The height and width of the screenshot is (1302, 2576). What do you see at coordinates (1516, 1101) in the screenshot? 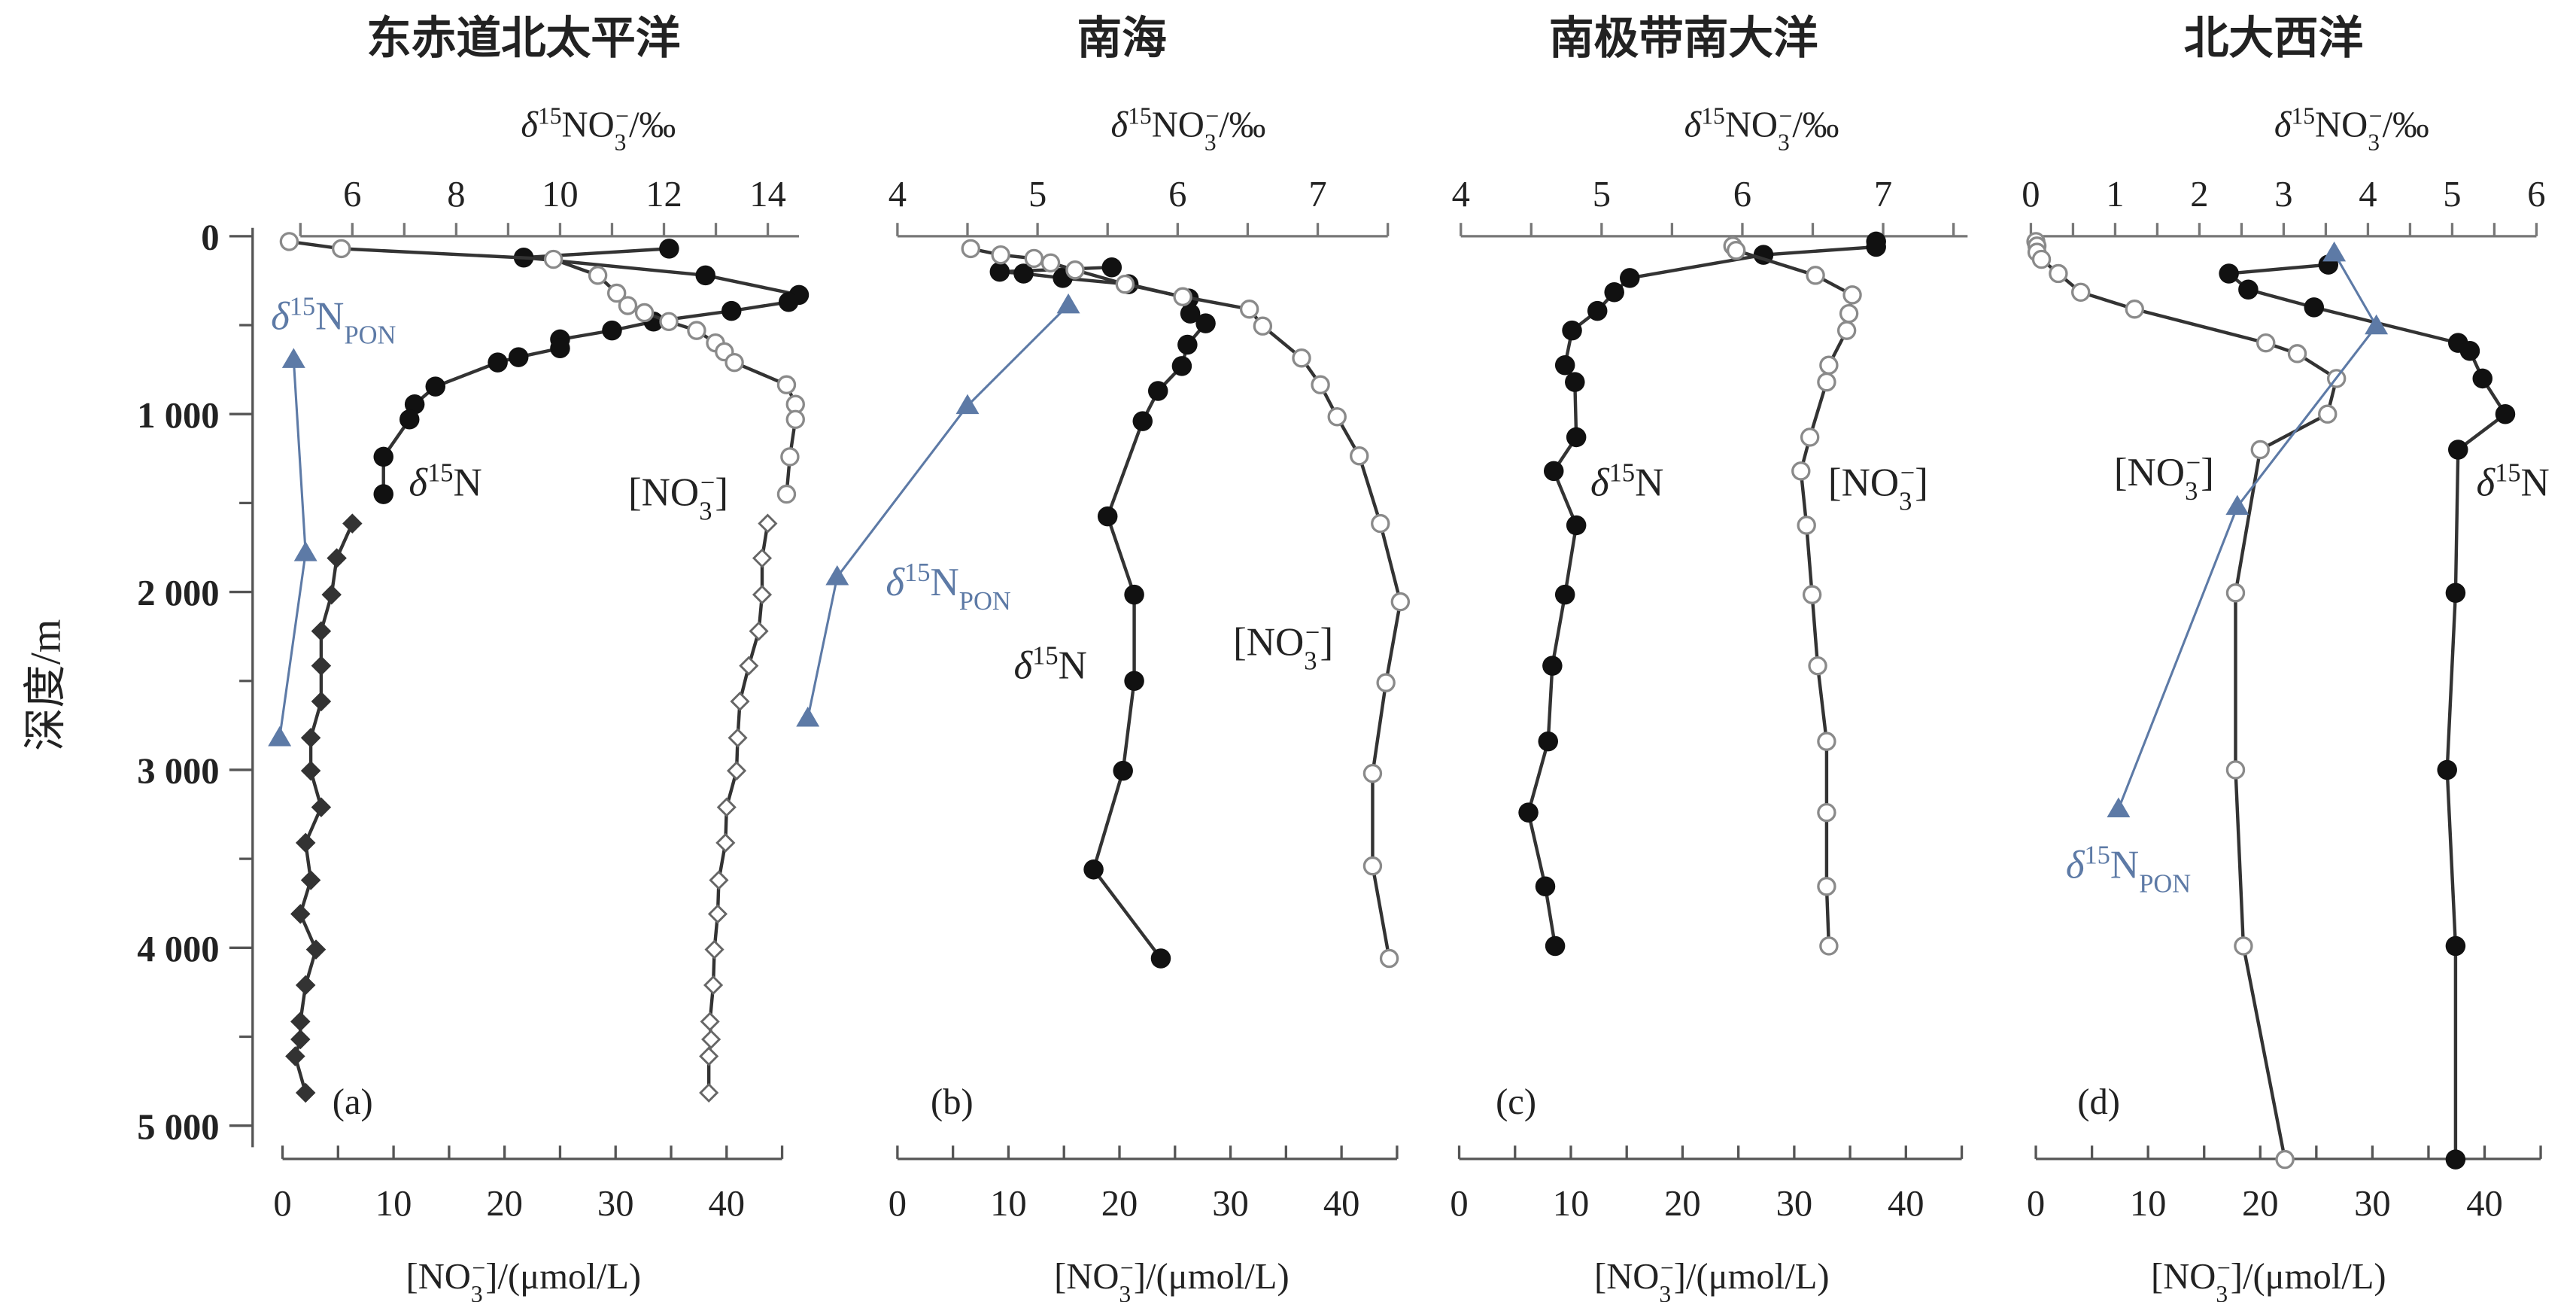
I see `panel-letter: (c)` at bounding box center [1516, 1101].